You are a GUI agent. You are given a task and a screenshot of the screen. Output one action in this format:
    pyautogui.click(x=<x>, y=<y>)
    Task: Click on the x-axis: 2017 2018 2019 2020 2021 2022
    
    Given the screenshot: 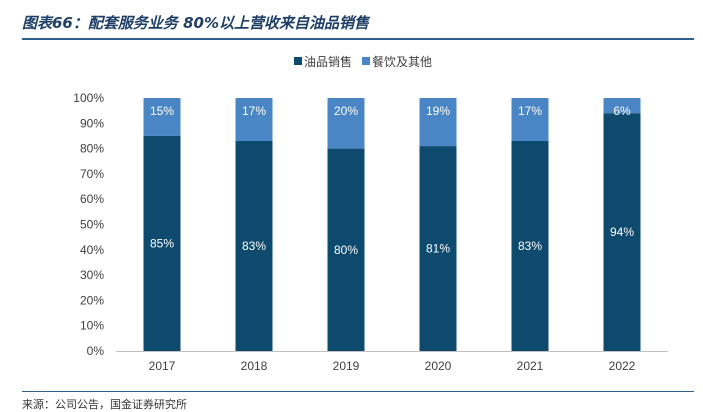 What is the action you would take?
    pyautogui.click(x=392, y=362)
    